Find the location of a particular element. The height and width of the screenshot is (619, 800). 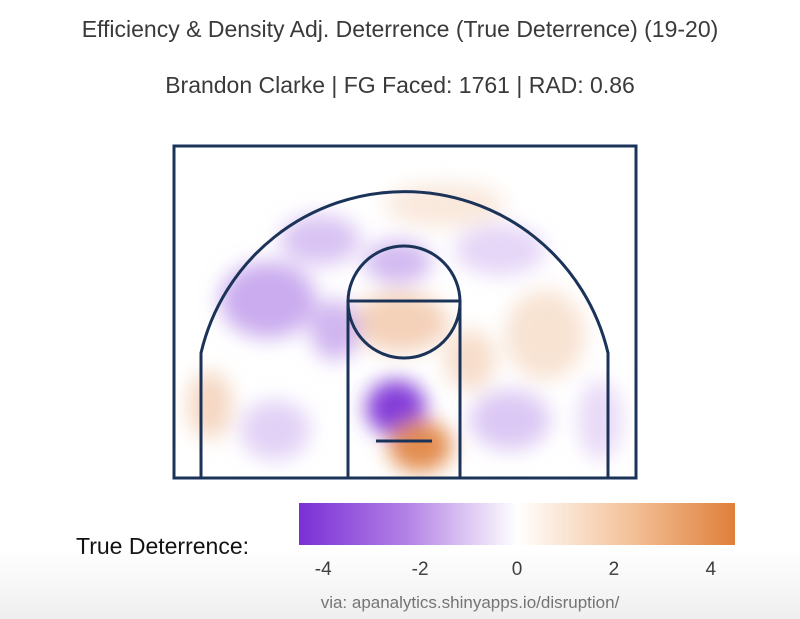

legend-tick: 4 is located at coordinates (711, 569).